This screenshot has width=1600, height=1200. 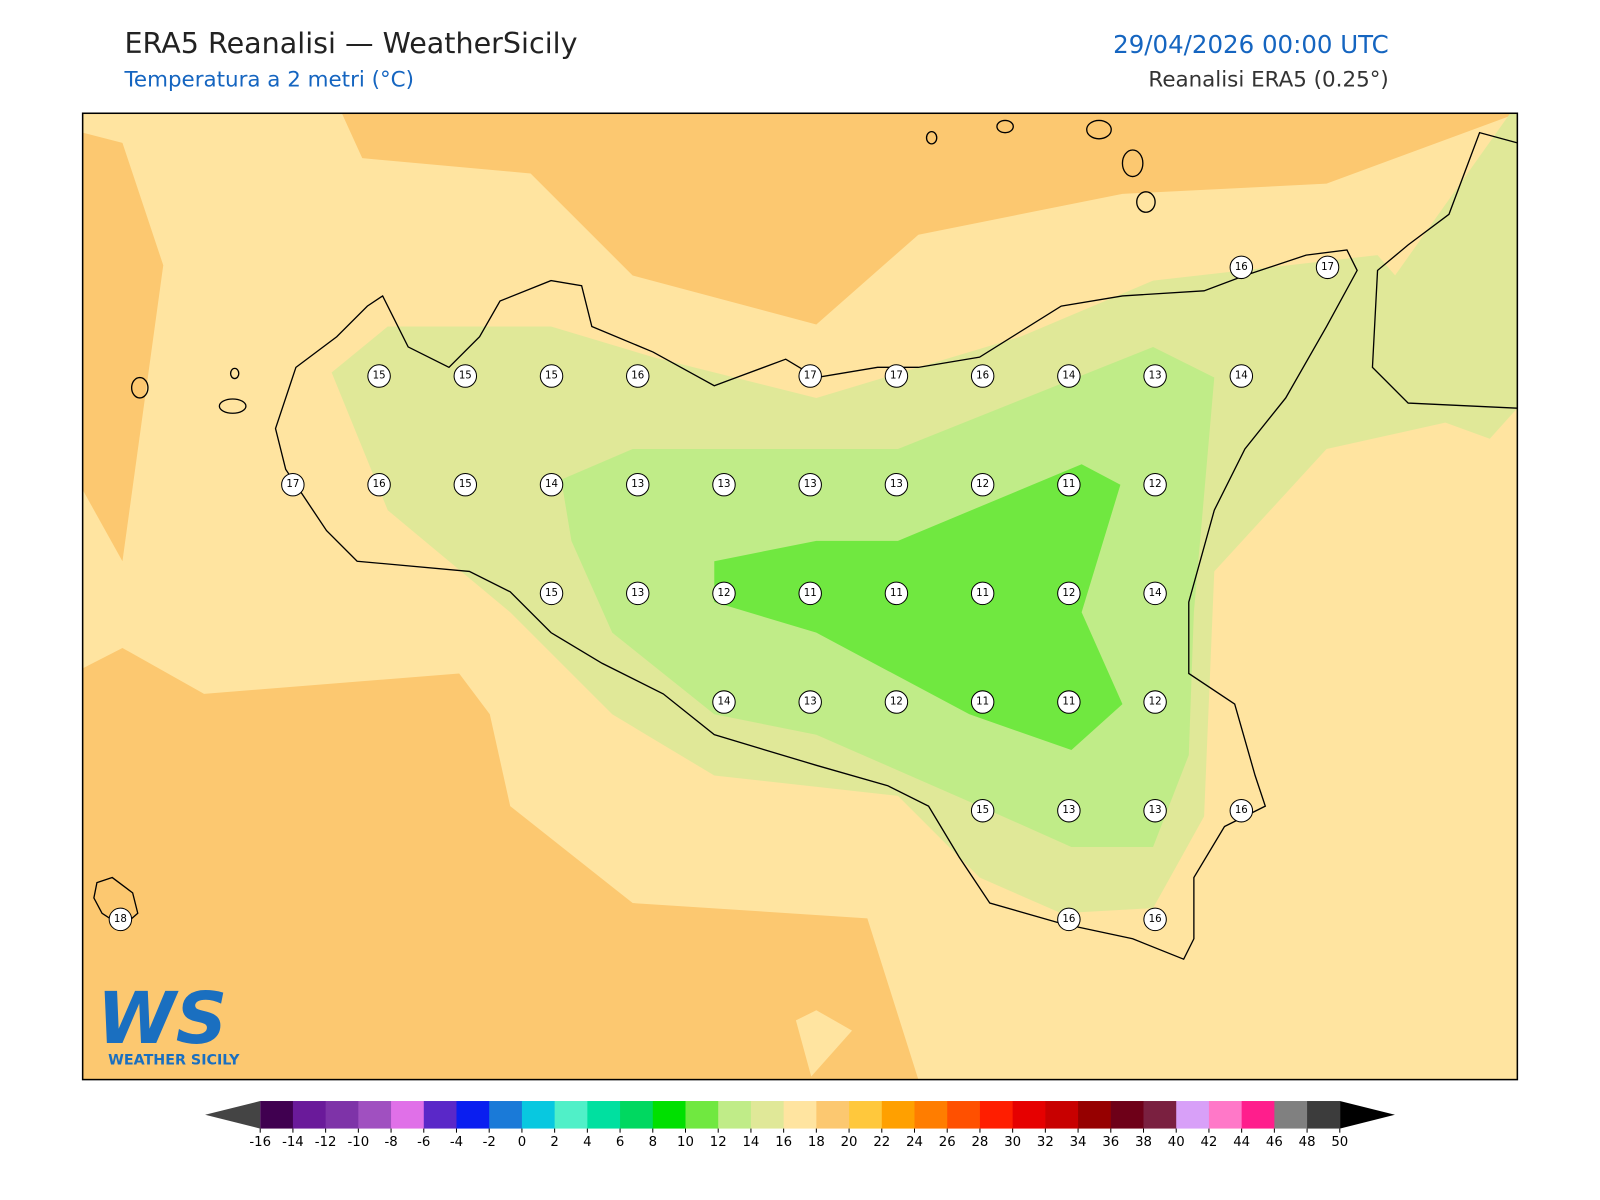 I want to click on colorbar-tick-label: 40, so click(x=1176, y=1142).